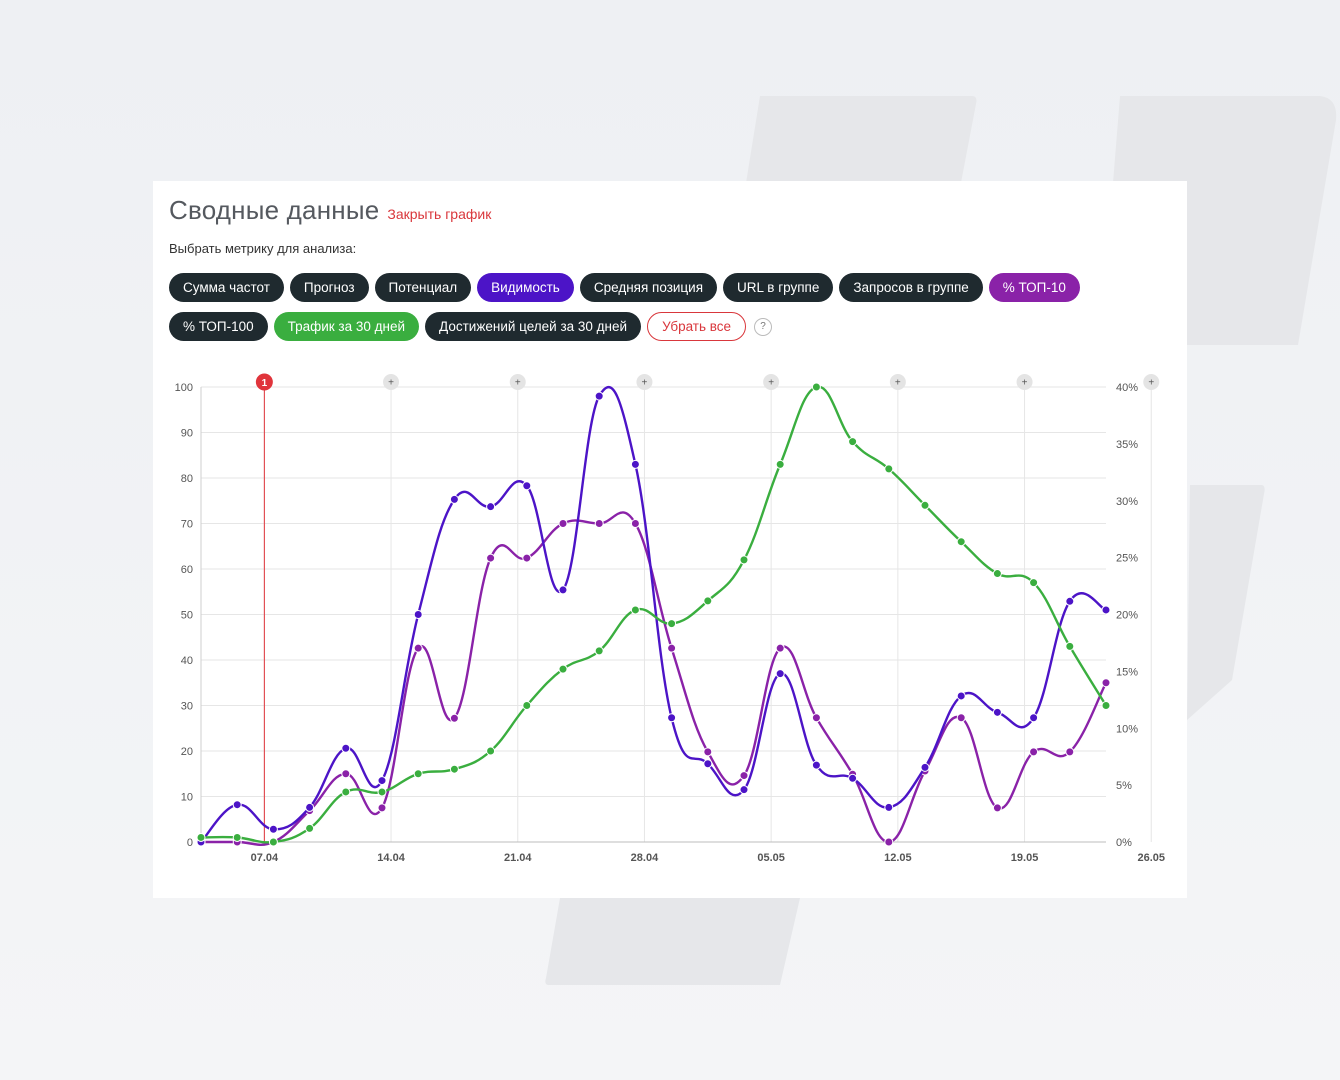 The width and height of the screenshot is (1340, 1080). I want to click on metric-button-average-position: Средняя позиция, so click(648, 287).